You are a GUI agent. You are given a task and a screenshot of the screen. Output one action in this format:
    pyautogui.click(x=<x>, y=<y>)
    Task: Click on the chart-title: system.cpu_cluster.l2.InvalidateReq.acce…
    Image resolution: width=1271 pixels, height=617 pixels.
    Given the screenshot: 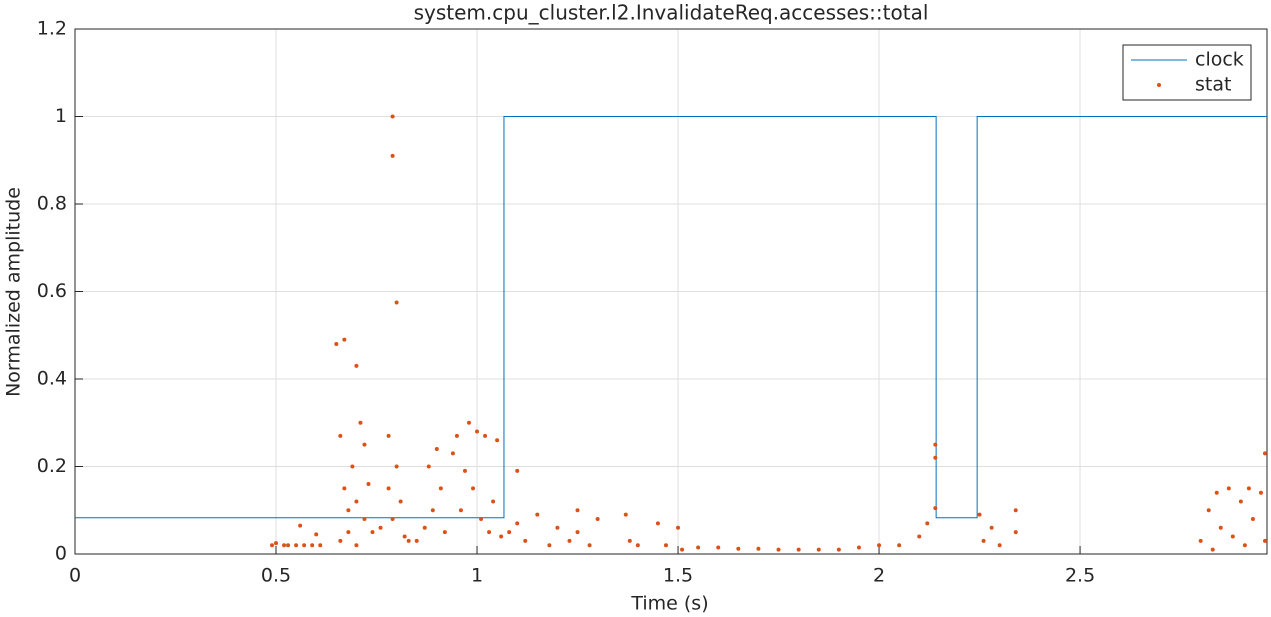 What is the action you would take?
    pyautogui.click(x=671, y=13)
    